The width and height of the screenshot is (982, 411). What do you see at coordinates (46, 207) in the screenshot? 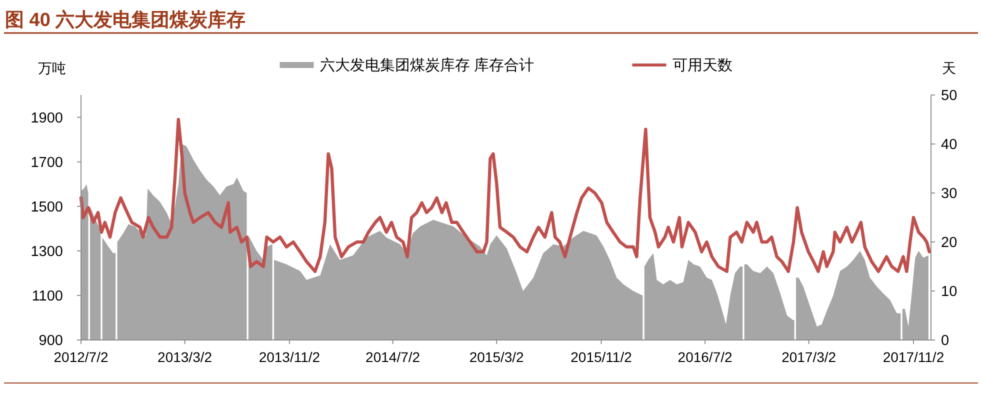
I see `y-tick-label: 1500` at bounding box center [46, 207].